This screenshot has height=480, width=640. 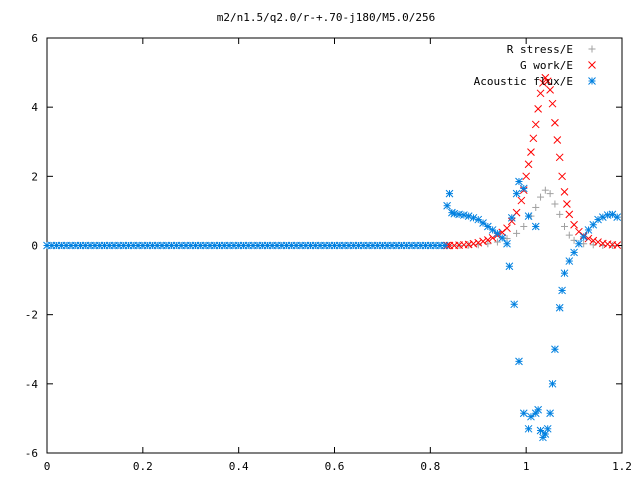 I want to click on x-tick-label: 0.2, so click(x=143, y=466).